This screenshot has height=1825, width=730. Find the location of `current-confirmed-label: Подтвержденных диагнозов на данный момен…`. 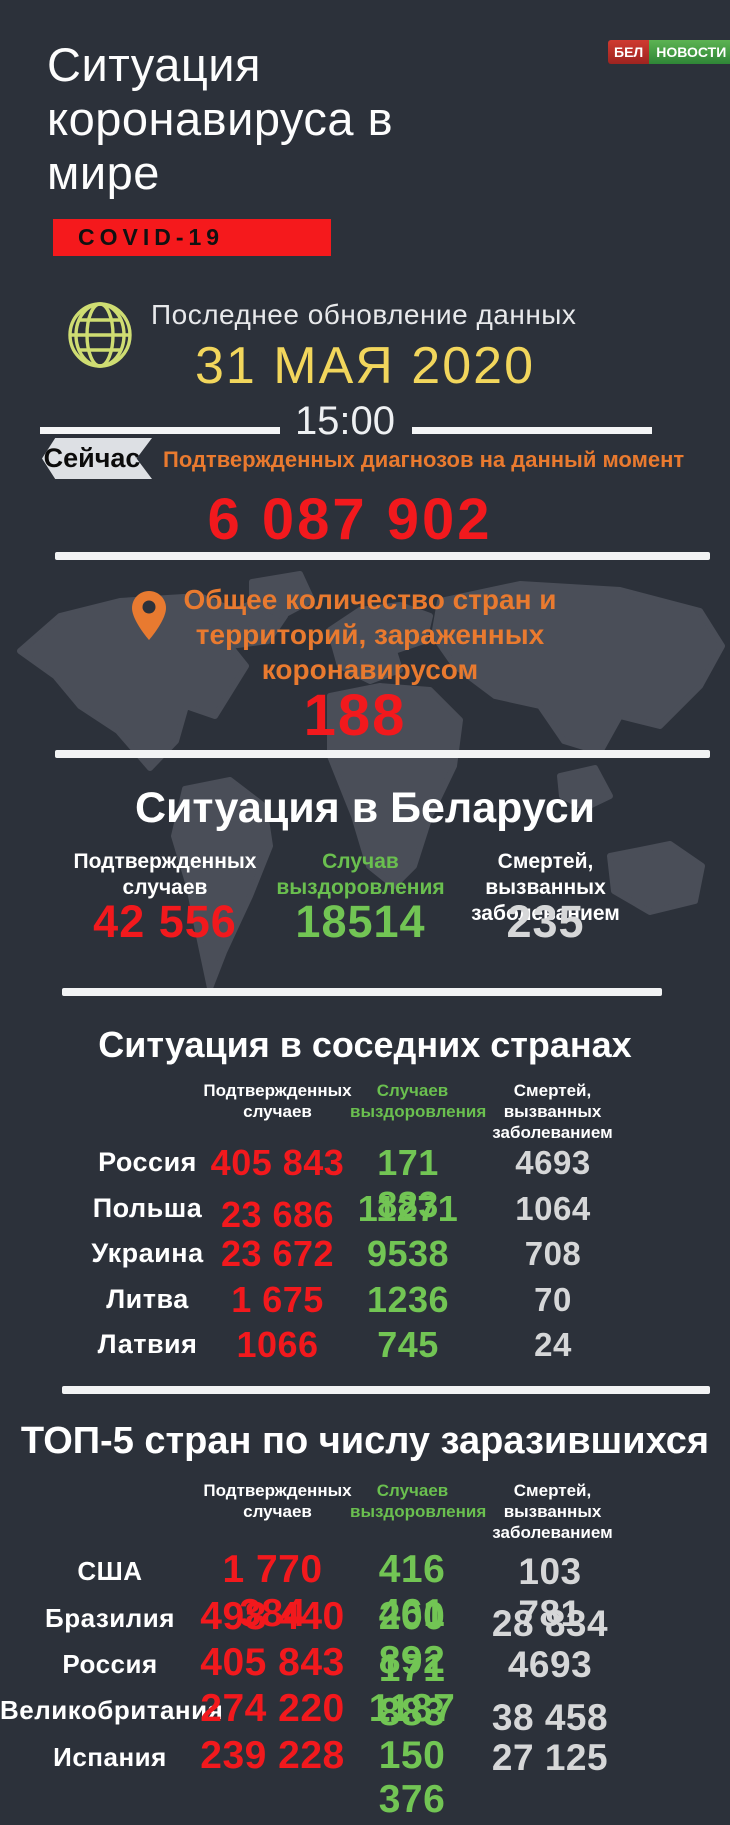

current-confirmed-label: Подтвержденных диагнозов на данный момен… is located at coordinates (424, 459).